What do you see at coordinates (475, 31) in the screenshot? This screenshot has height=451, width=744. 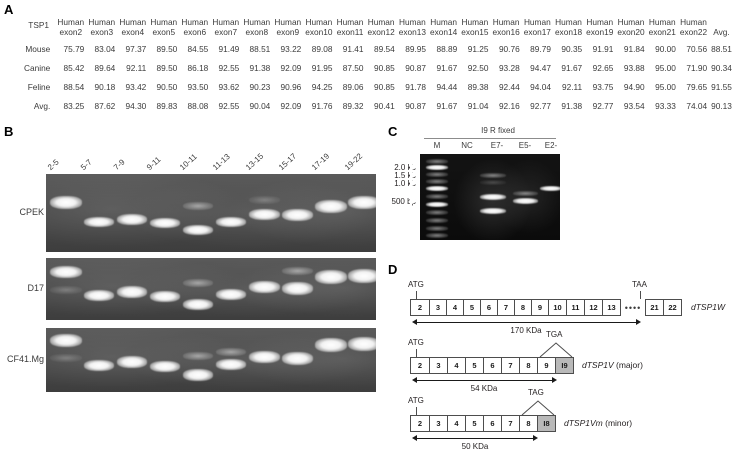 I see `exon-name: exon15` at bounding box center [475, 31].